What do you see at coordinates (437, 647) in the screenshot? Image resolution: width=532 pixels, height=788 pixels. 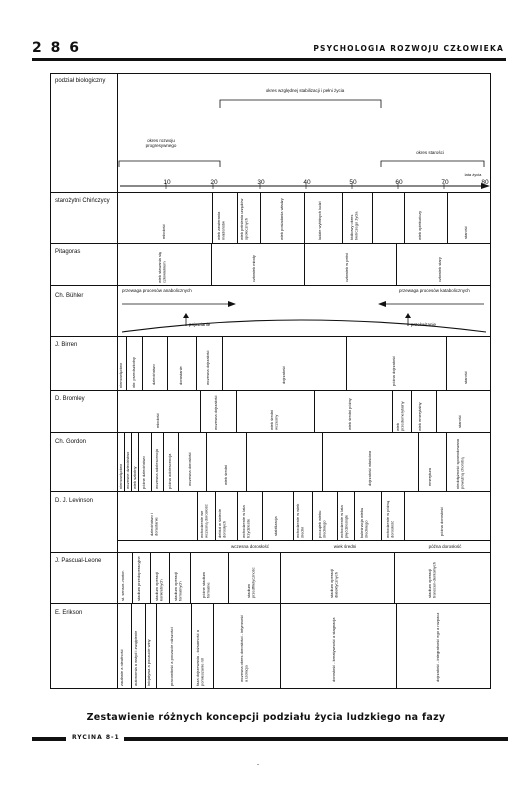 I see `erikson-stage: dojrzałość - integralność ego a rozpacz` at bounding box center [437, 647].